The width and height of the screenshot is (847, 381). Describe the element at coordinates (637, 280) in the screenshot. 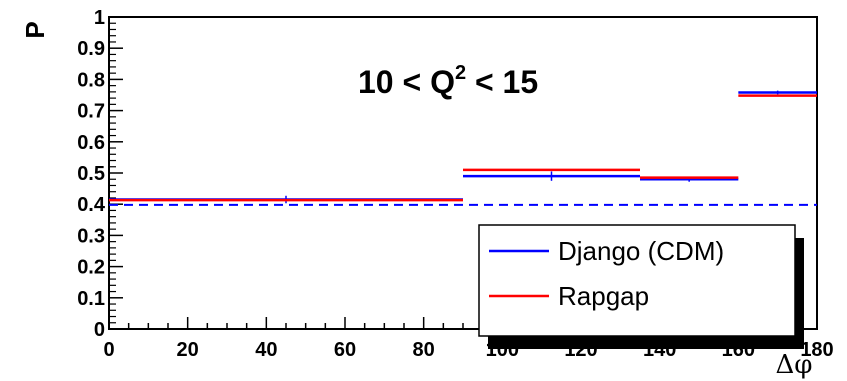

I see `legend-box` at that location.